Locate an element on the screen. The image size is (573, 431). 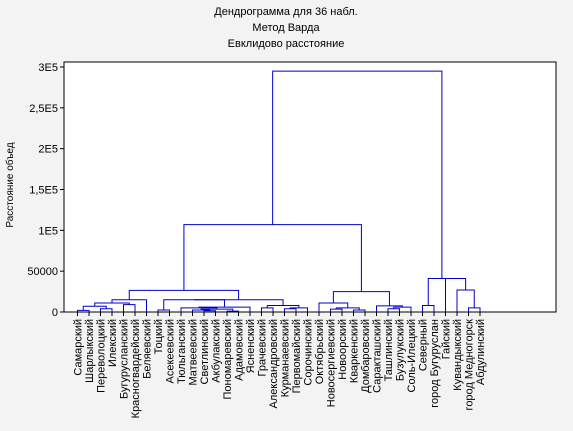
y-tick-label: 0 is located at coordinates (55, 313).